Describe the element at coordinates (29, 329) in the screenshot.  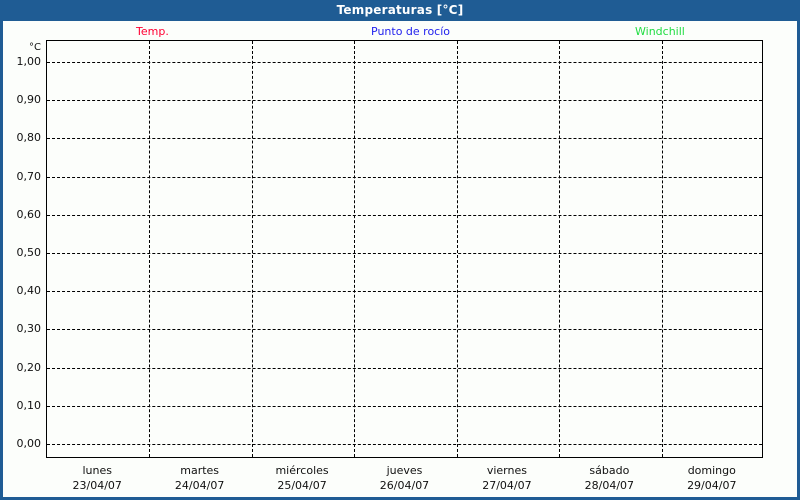
I see `y-axis-tick-label: 0,30` at that location.